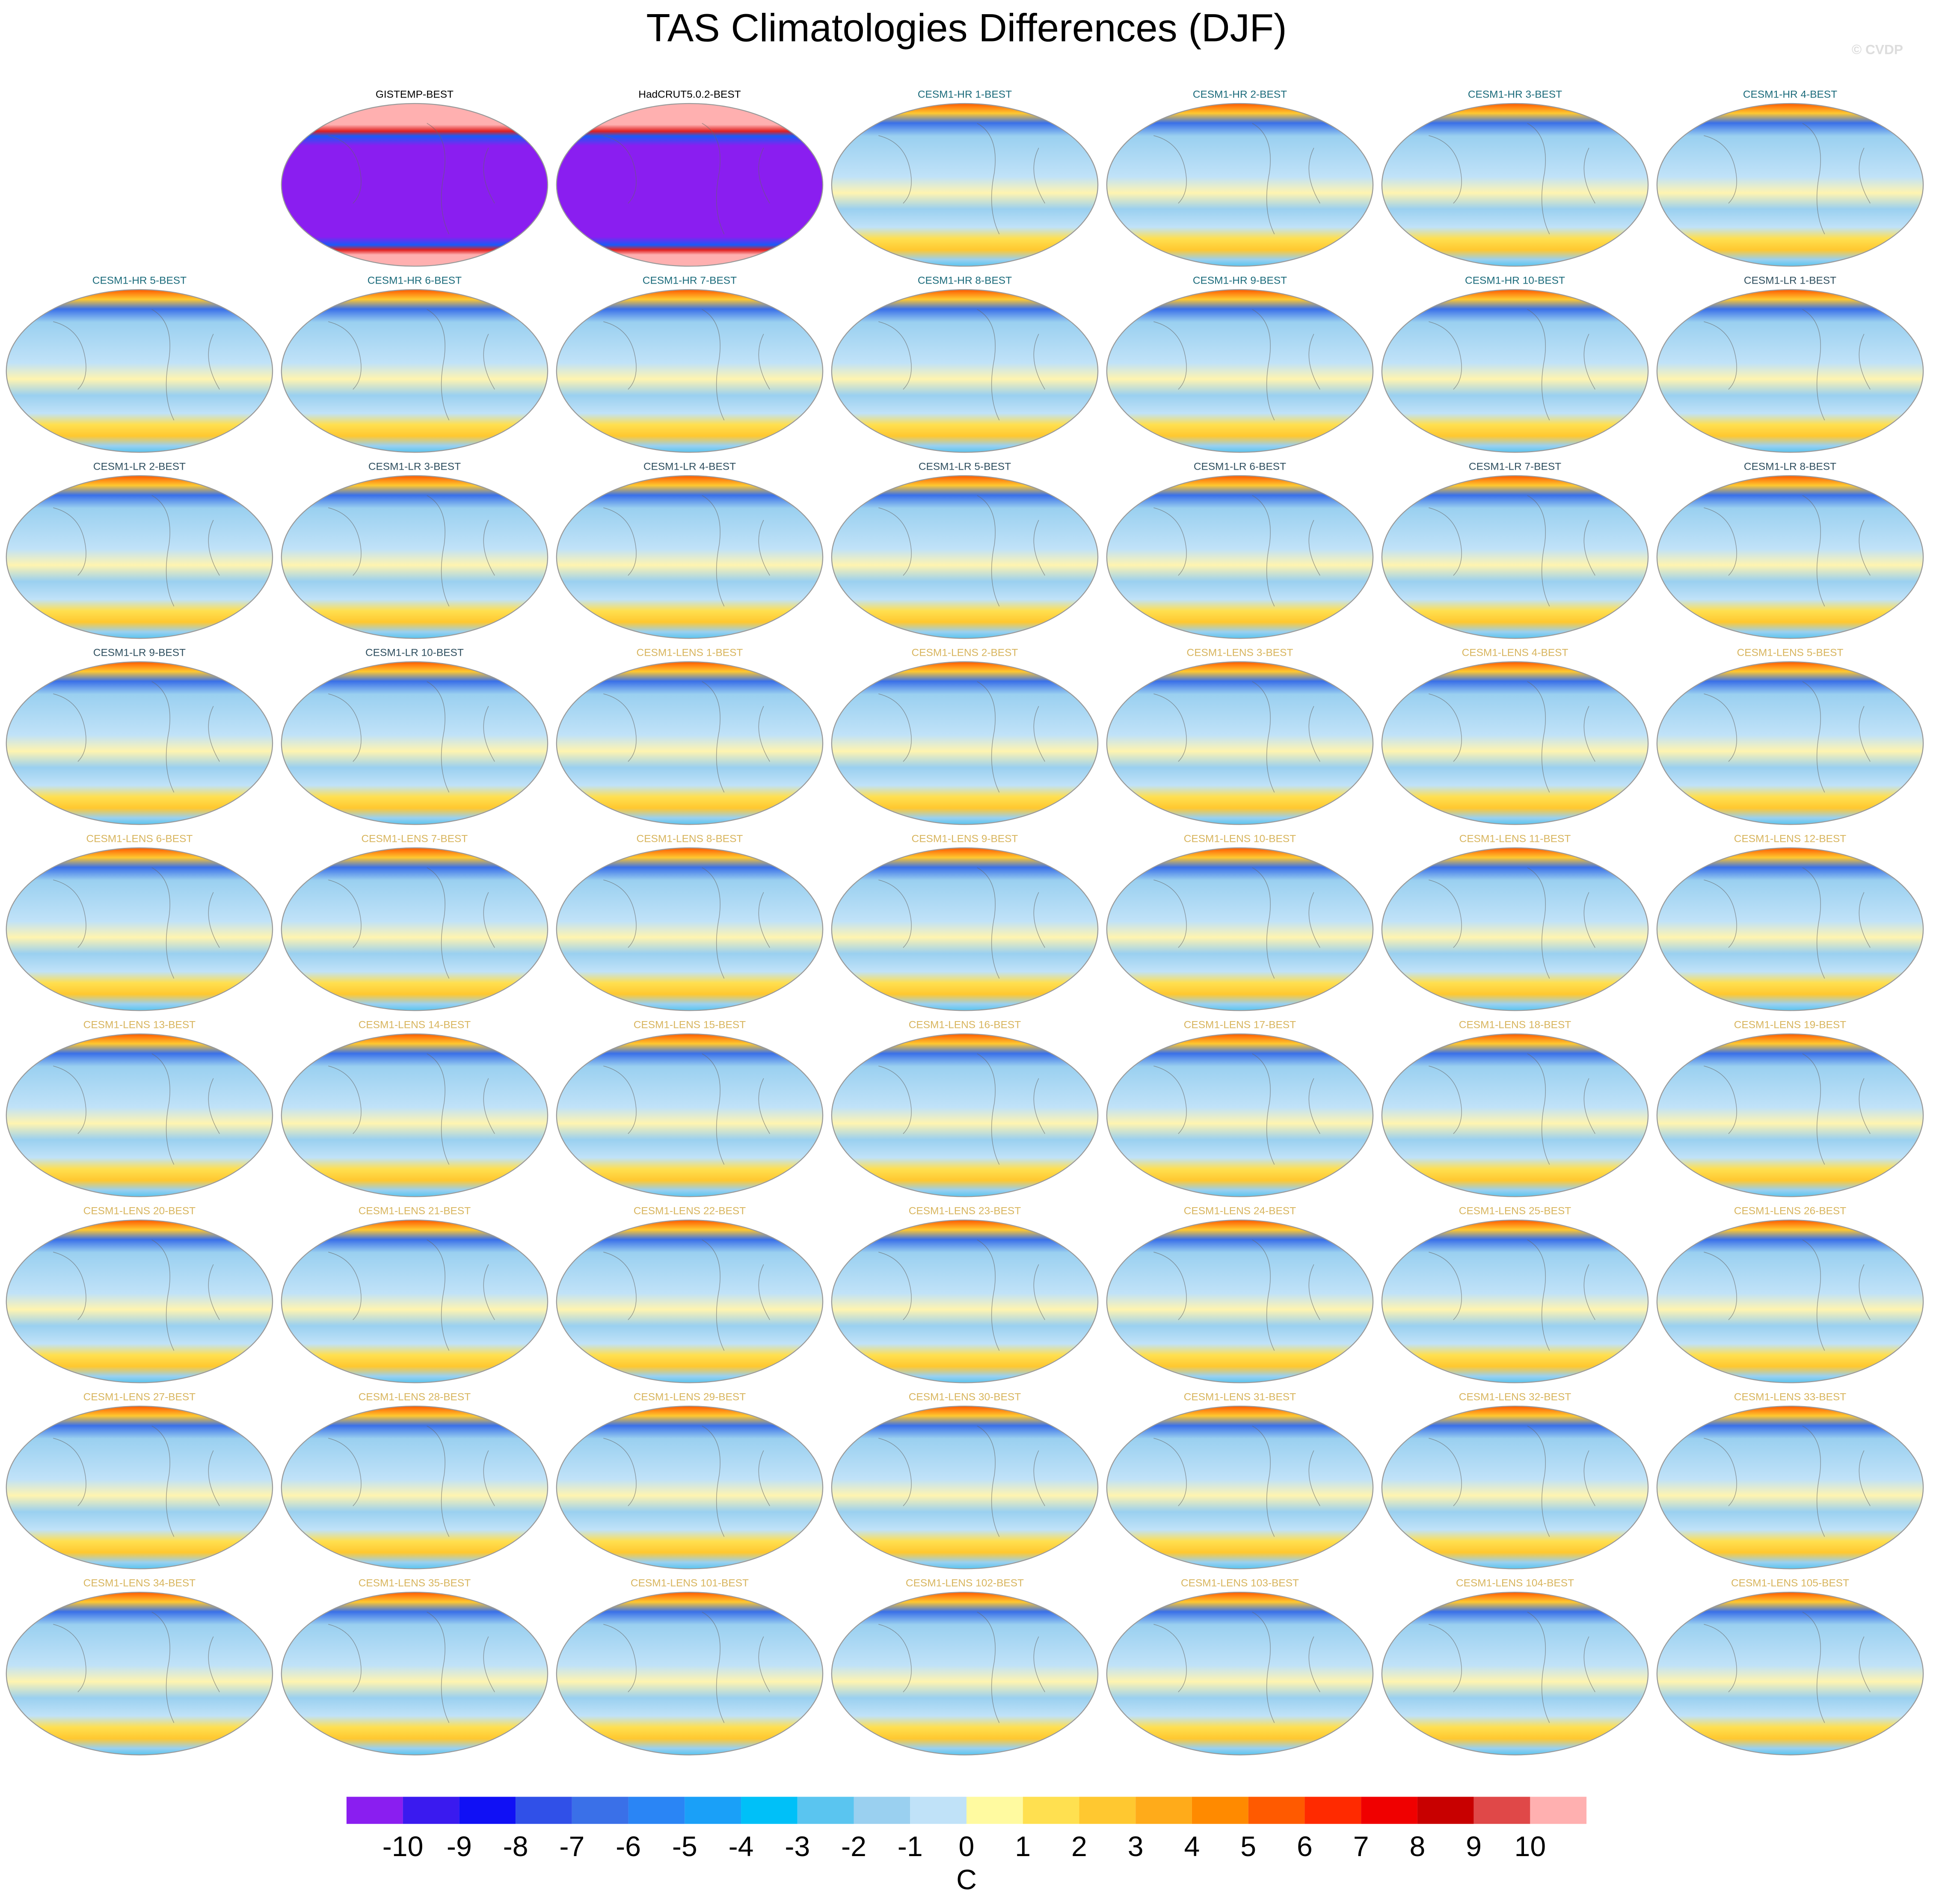 The image size is (1933, 1904). What do you see at coordinates (415, 94) in the screenshot?
I see `panel-title: GISTEMP-BEST` at bounding box center [415, 94].